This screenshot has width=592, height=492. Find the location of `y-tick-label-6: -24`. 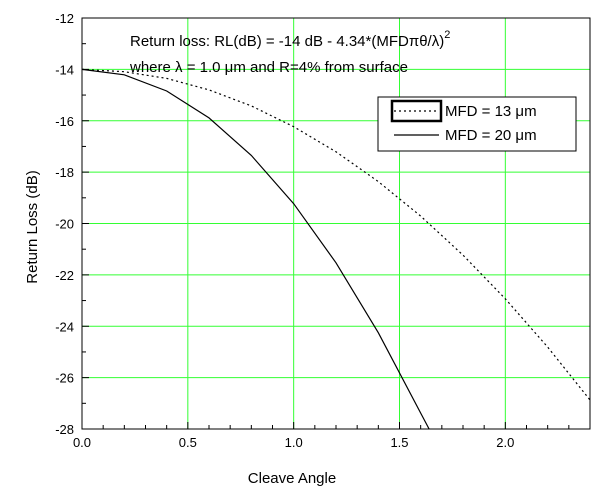

y-tick-label-6: -24 is located at coordinates (64, 326).